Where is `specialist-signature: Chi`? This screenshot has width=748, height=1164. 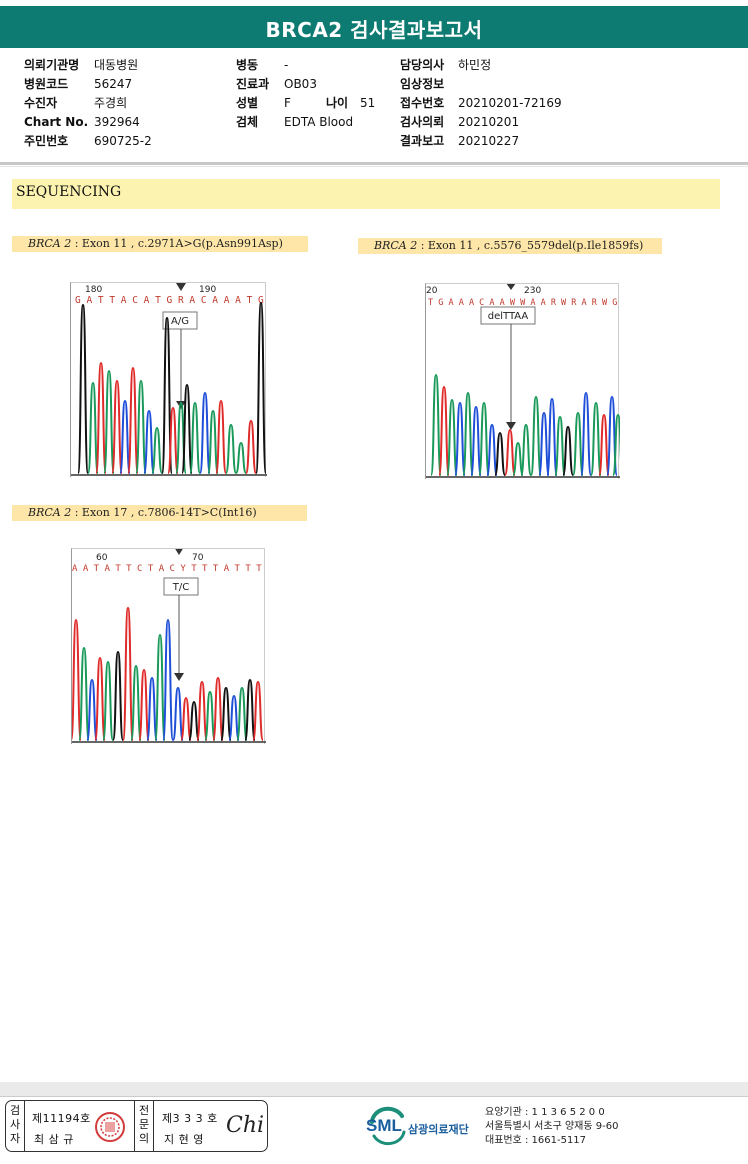 specialist-signature: Chi is located at coordinates (245, 1125).